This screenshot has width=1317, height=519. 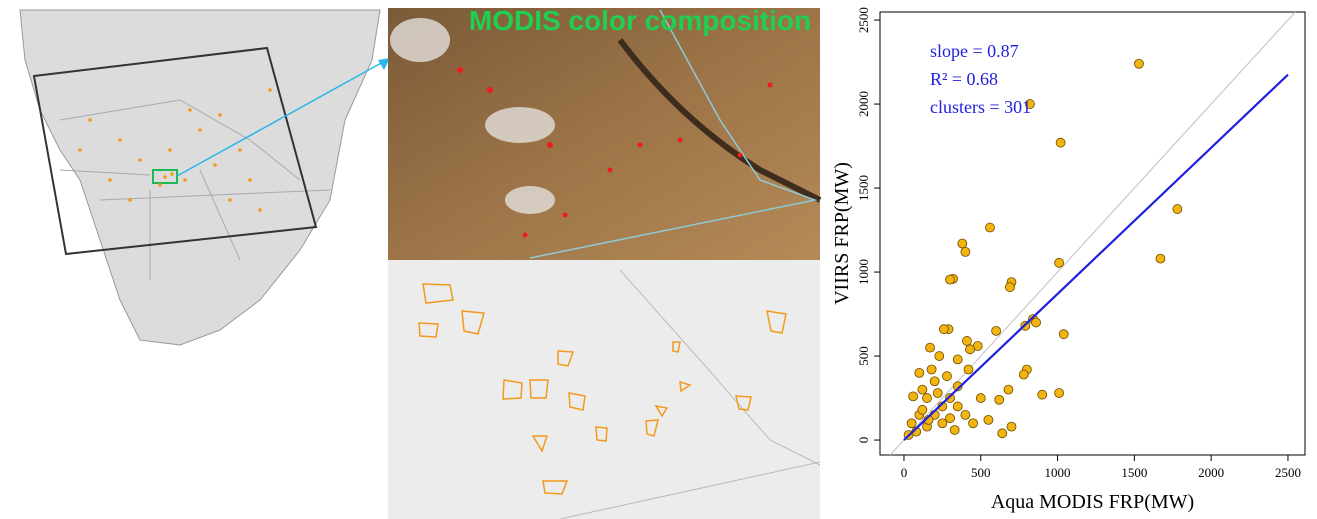 I want to click on y-tick-label: 2500, so click(x=863, y=20).